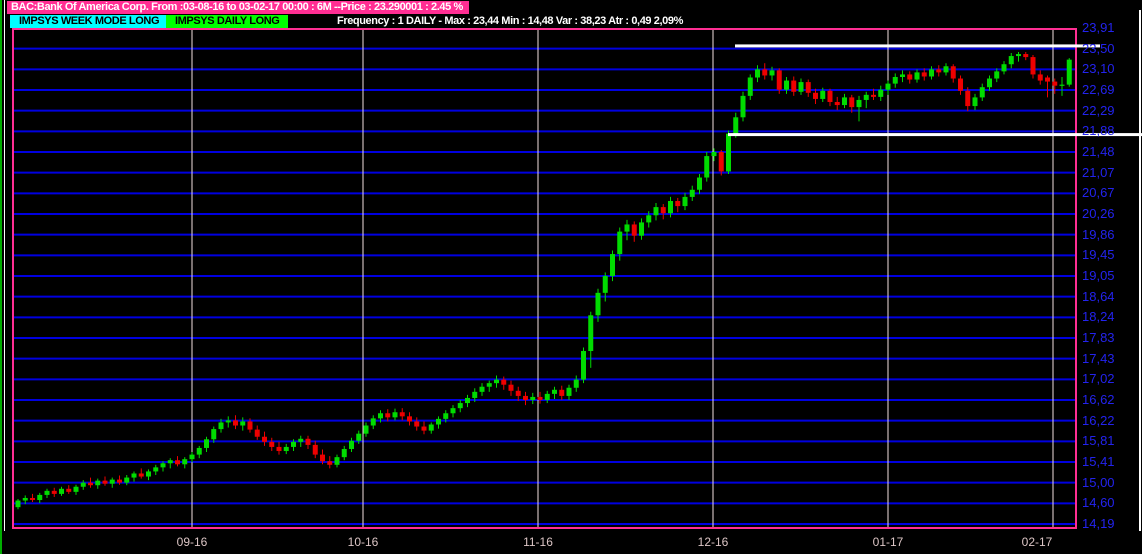 This screenshot has height=554, width=1142. Describe the element at coordinates (1098, 234) in the screenshot. I see `y-axis-label: 19,86` at that location.